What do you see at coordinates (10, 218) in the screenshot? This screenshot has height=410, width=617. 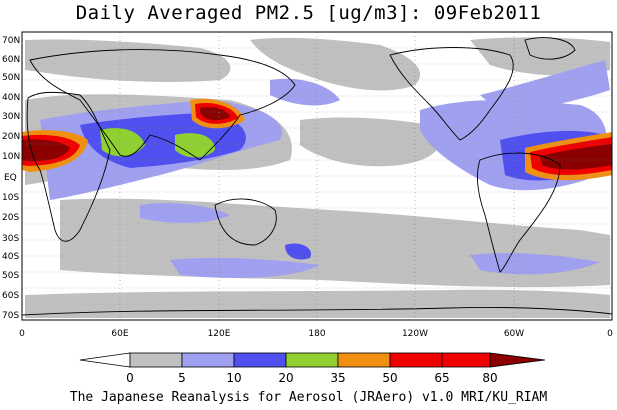 I see `lat-label: 20S` at bounding box center [10, 218].